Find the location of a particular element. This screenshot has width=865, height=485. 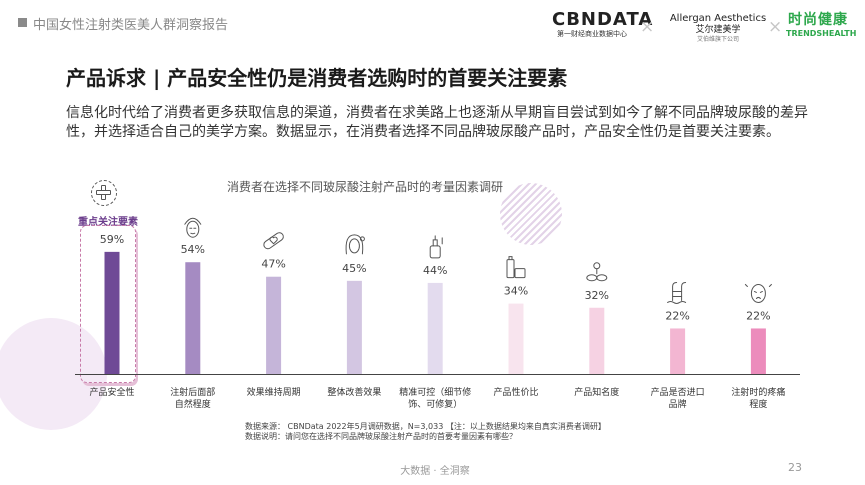

trendshealth-logo-cn: 时尚健康 is located at coordinates (818, 20).